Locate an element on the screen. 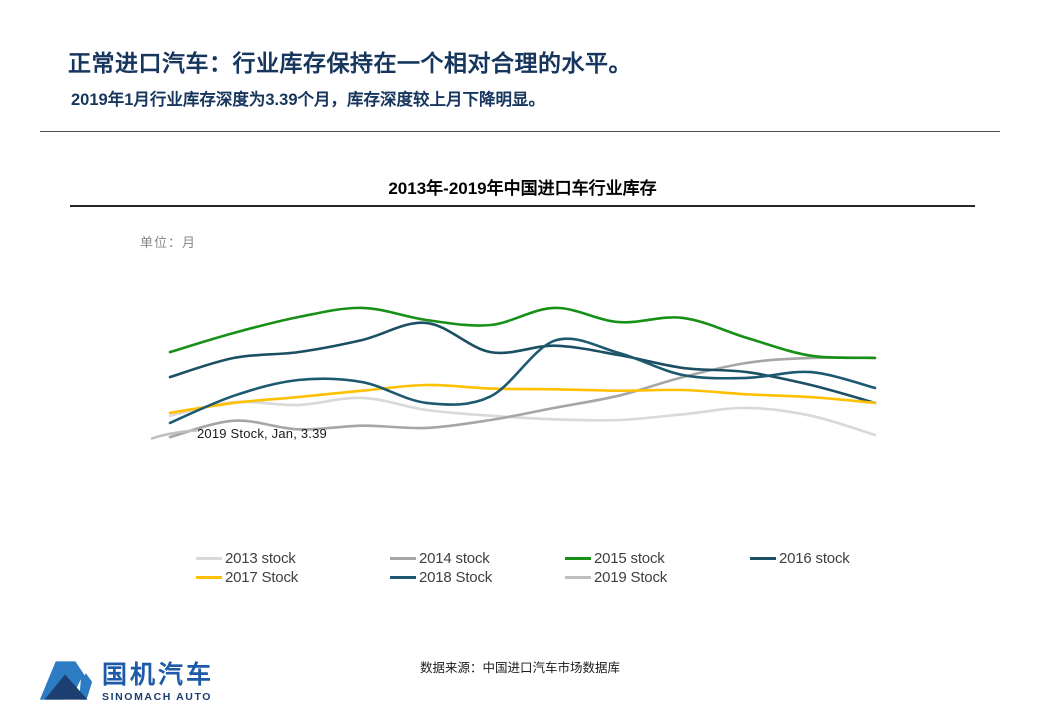 The image size is (1040, 720). data-label-2019-jan: 2019 Stock, Jan, 3.39 is located at coordinates (262, 433).